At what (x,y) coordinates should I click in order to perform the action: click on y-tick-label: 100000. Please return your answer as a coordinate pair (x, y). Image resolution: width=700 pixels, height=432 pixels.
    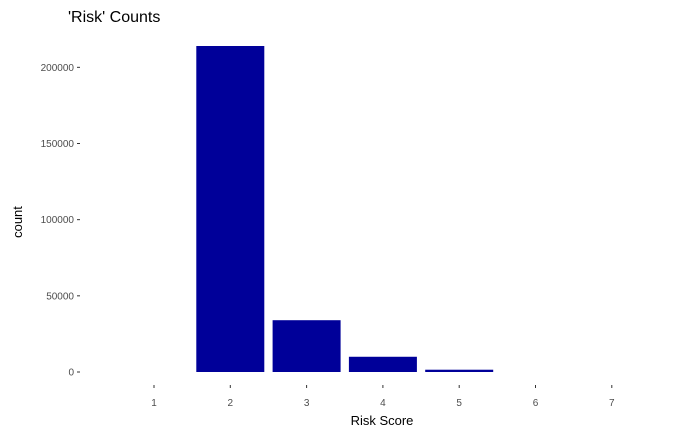
    Looking at the image, I should click on (58, 220).